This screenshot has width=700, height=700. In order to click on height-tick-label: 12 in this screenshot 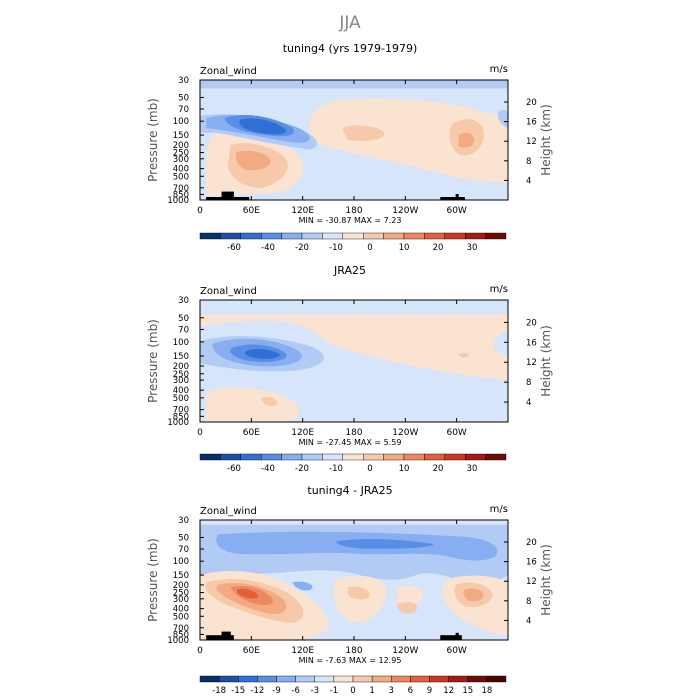, I will do `click(531, 363)`.